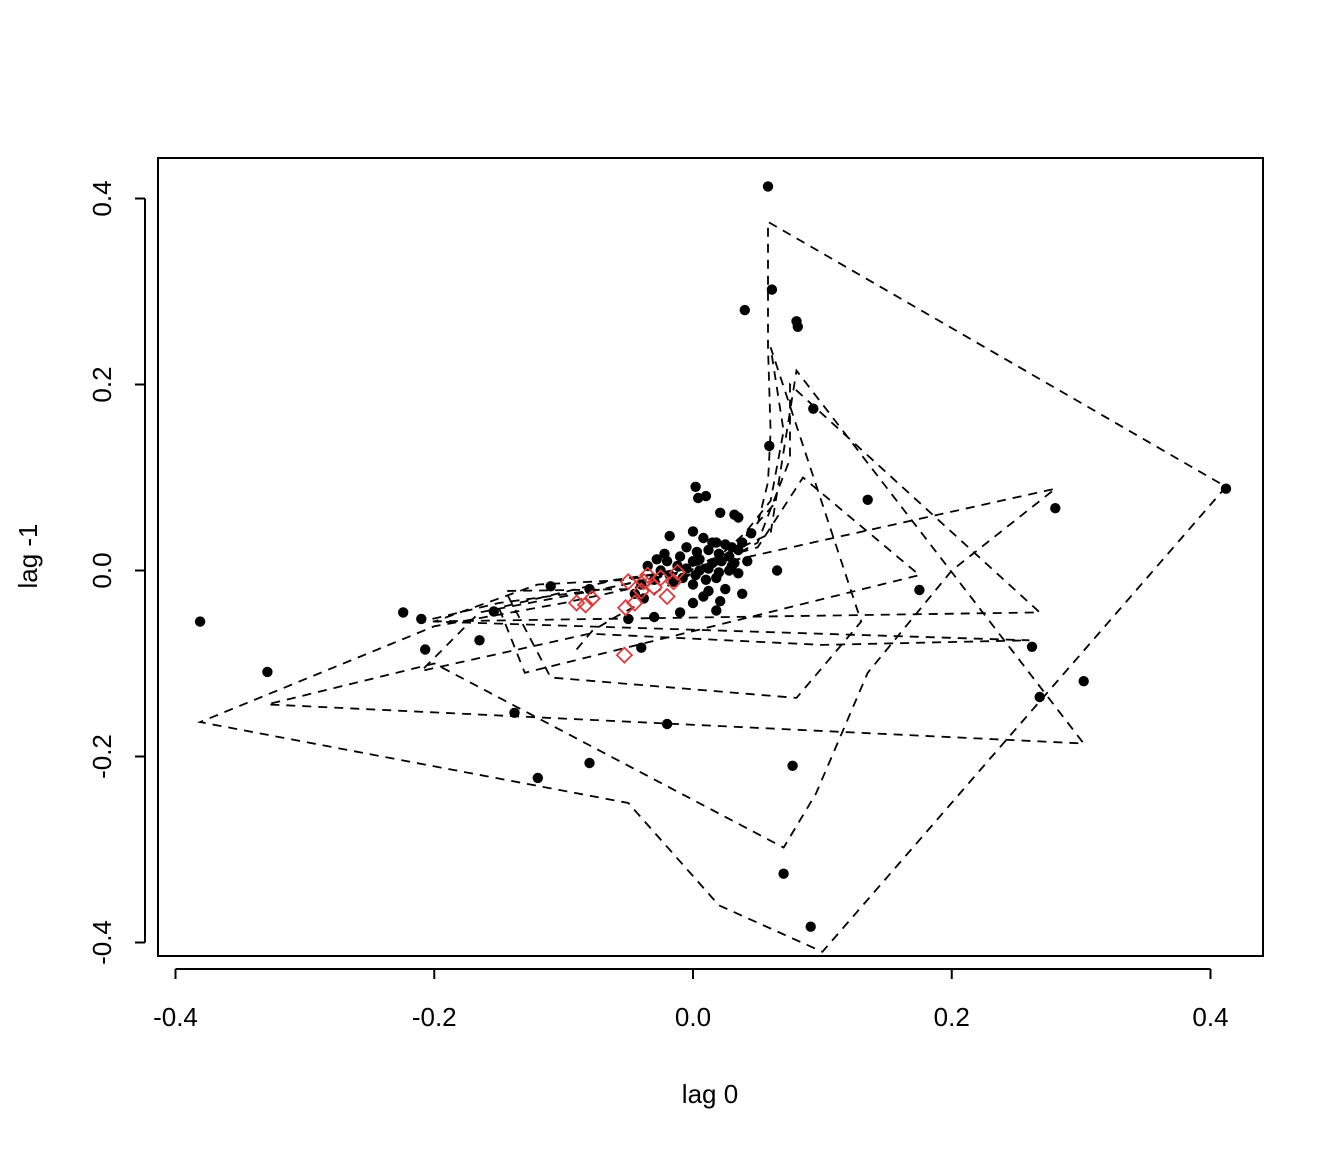 The width and height of the screenshot is (1344, 1152). Describe the element at coordinates (691, 1000) in the screenshot. I see `x-axis: -0.4 -0.2 0.0 0.2 0.4` at that location.